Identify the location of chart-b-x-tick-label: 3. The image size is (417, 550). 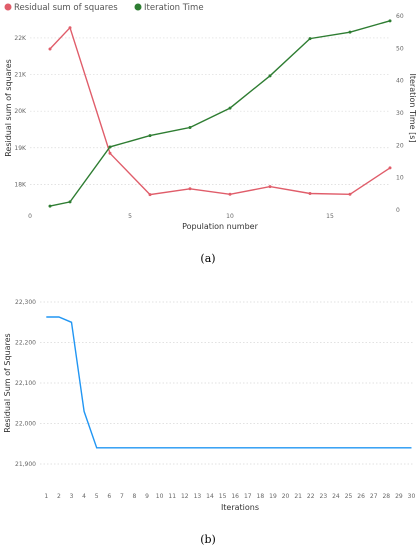
(72, 496).